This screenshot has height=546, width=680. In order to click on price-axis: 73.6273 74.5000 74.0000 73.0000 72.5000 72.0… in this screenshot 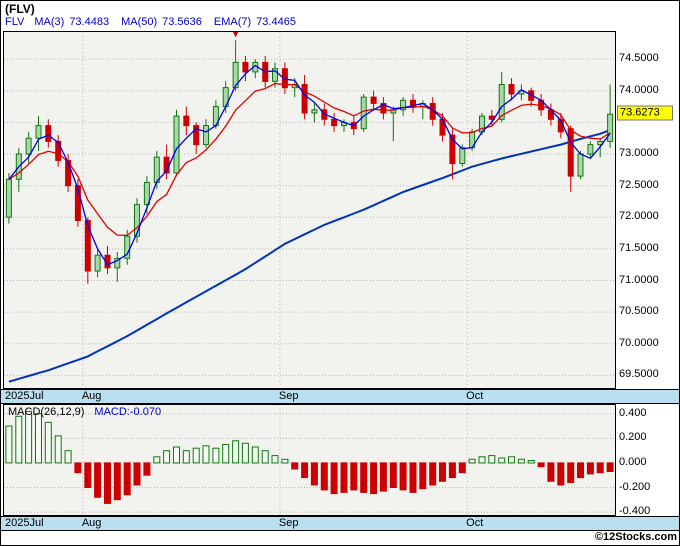, I will do `click(648, 210)`.